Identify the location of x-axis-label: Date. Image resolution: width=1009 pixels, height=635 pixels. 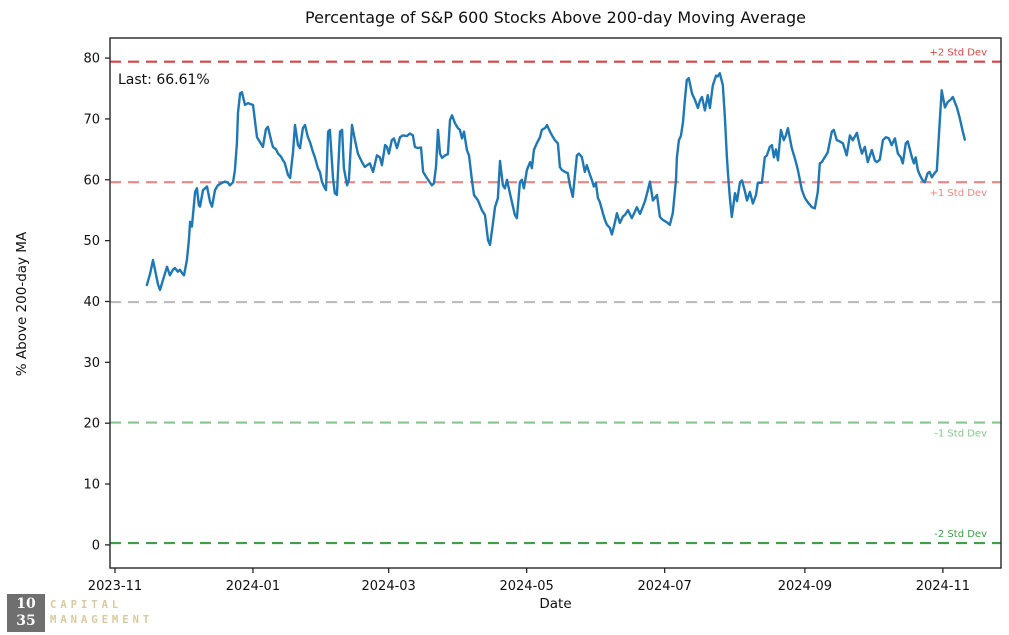
(555, 604).